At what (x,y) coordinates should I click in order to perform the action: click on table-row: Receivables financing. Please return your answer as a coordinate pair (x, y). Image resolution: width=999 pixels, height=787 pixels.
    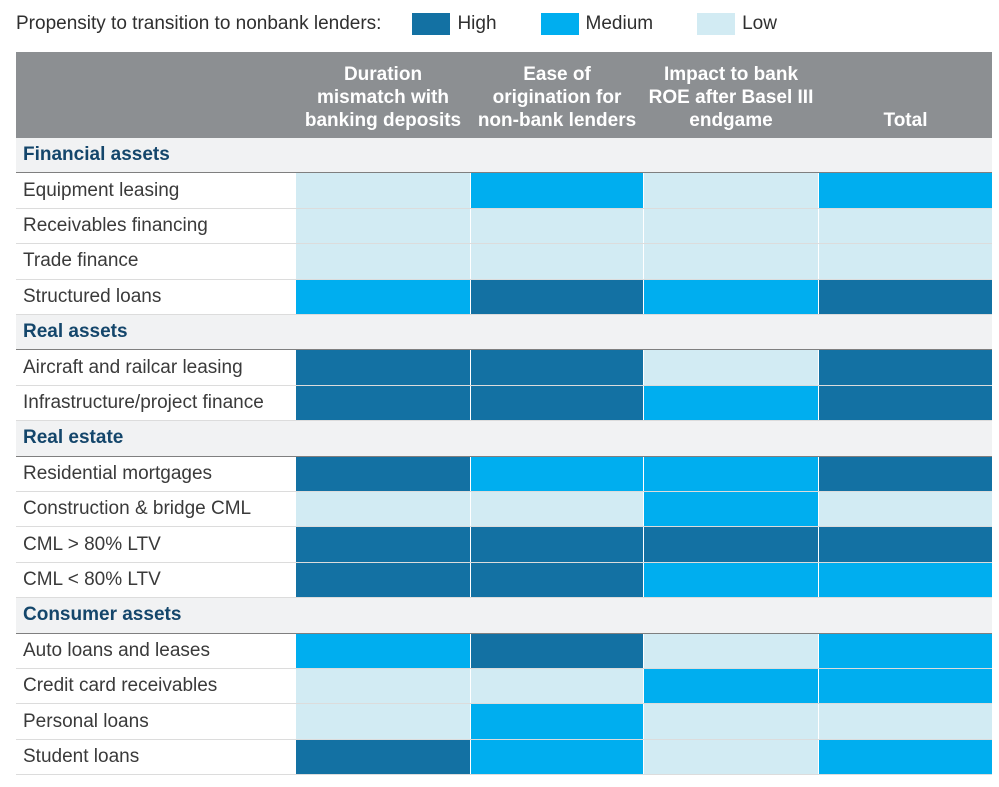
    Looking at the image, I should click on (504, 226).